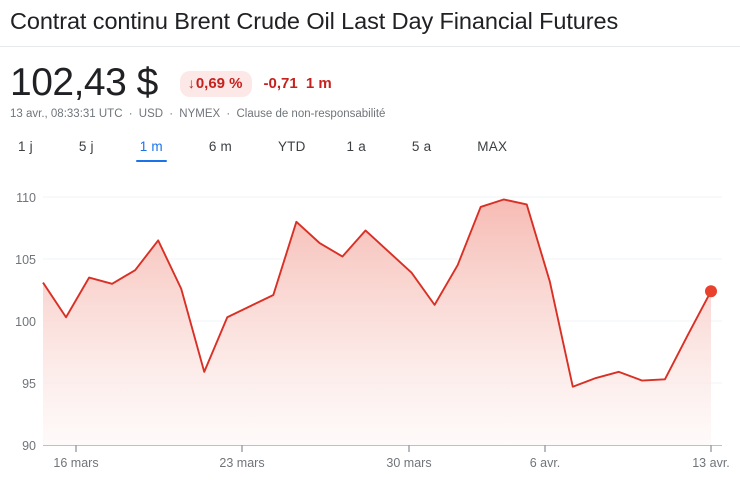 The width and height of the screenshot is (740, 488). I want to click on ytick-label-100: 100, so click(25, 322).